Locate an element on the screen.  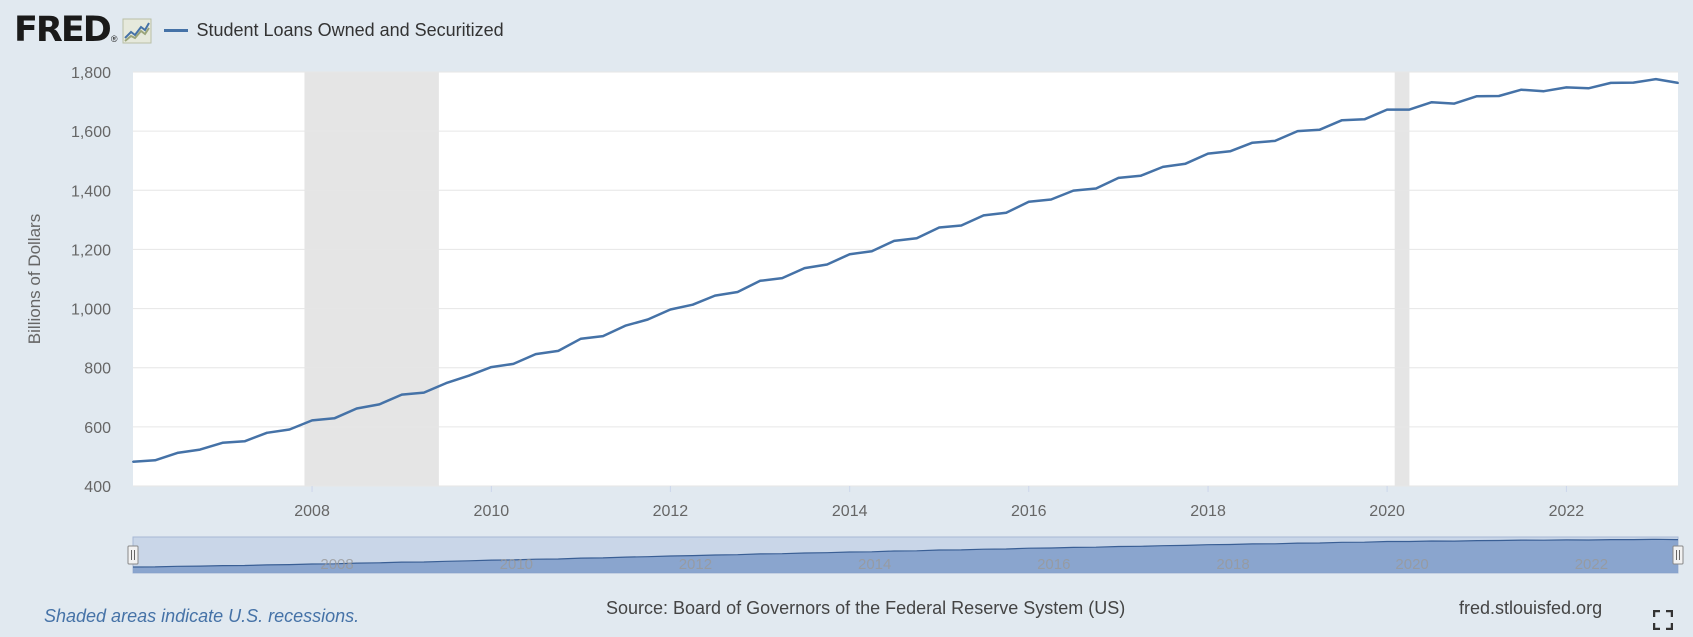
navigator-tick-label: 2020 is located at coordinates (1411, 564).